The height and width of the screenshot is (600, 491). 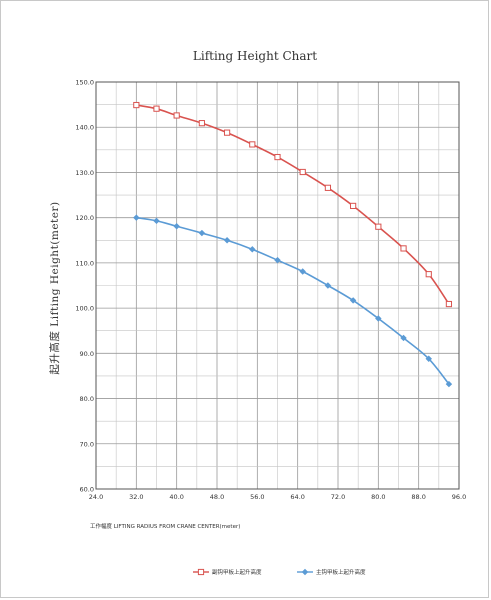 What do you see at coordinates (378, 497) in the screenshot?
I see `x-tick-label: 80.0` at bounding box center [378, 497].